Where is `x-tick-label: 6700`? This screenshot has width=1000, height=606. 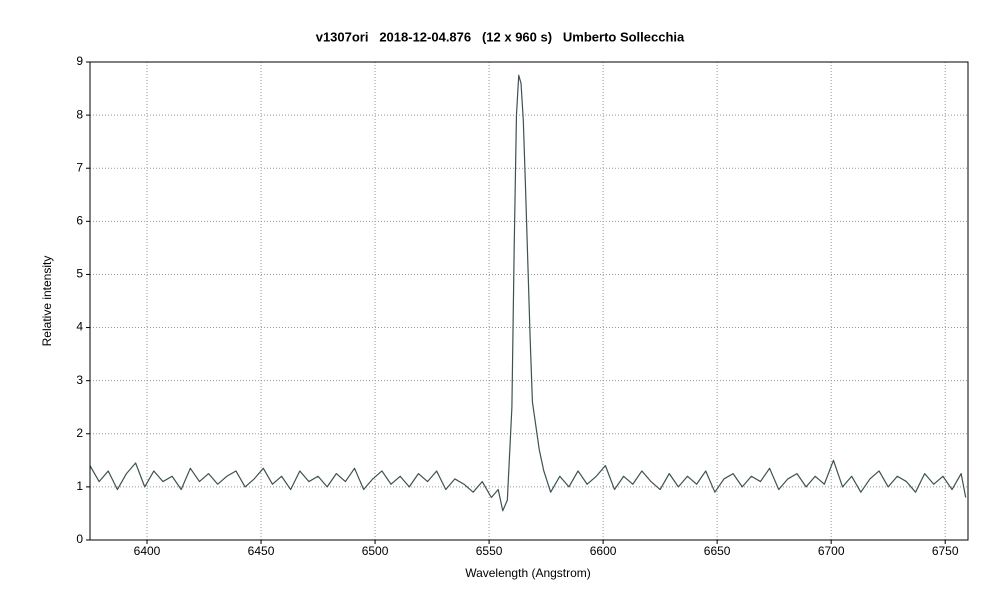
x-tick-label: 6700 is located at coordinates (831, 551).